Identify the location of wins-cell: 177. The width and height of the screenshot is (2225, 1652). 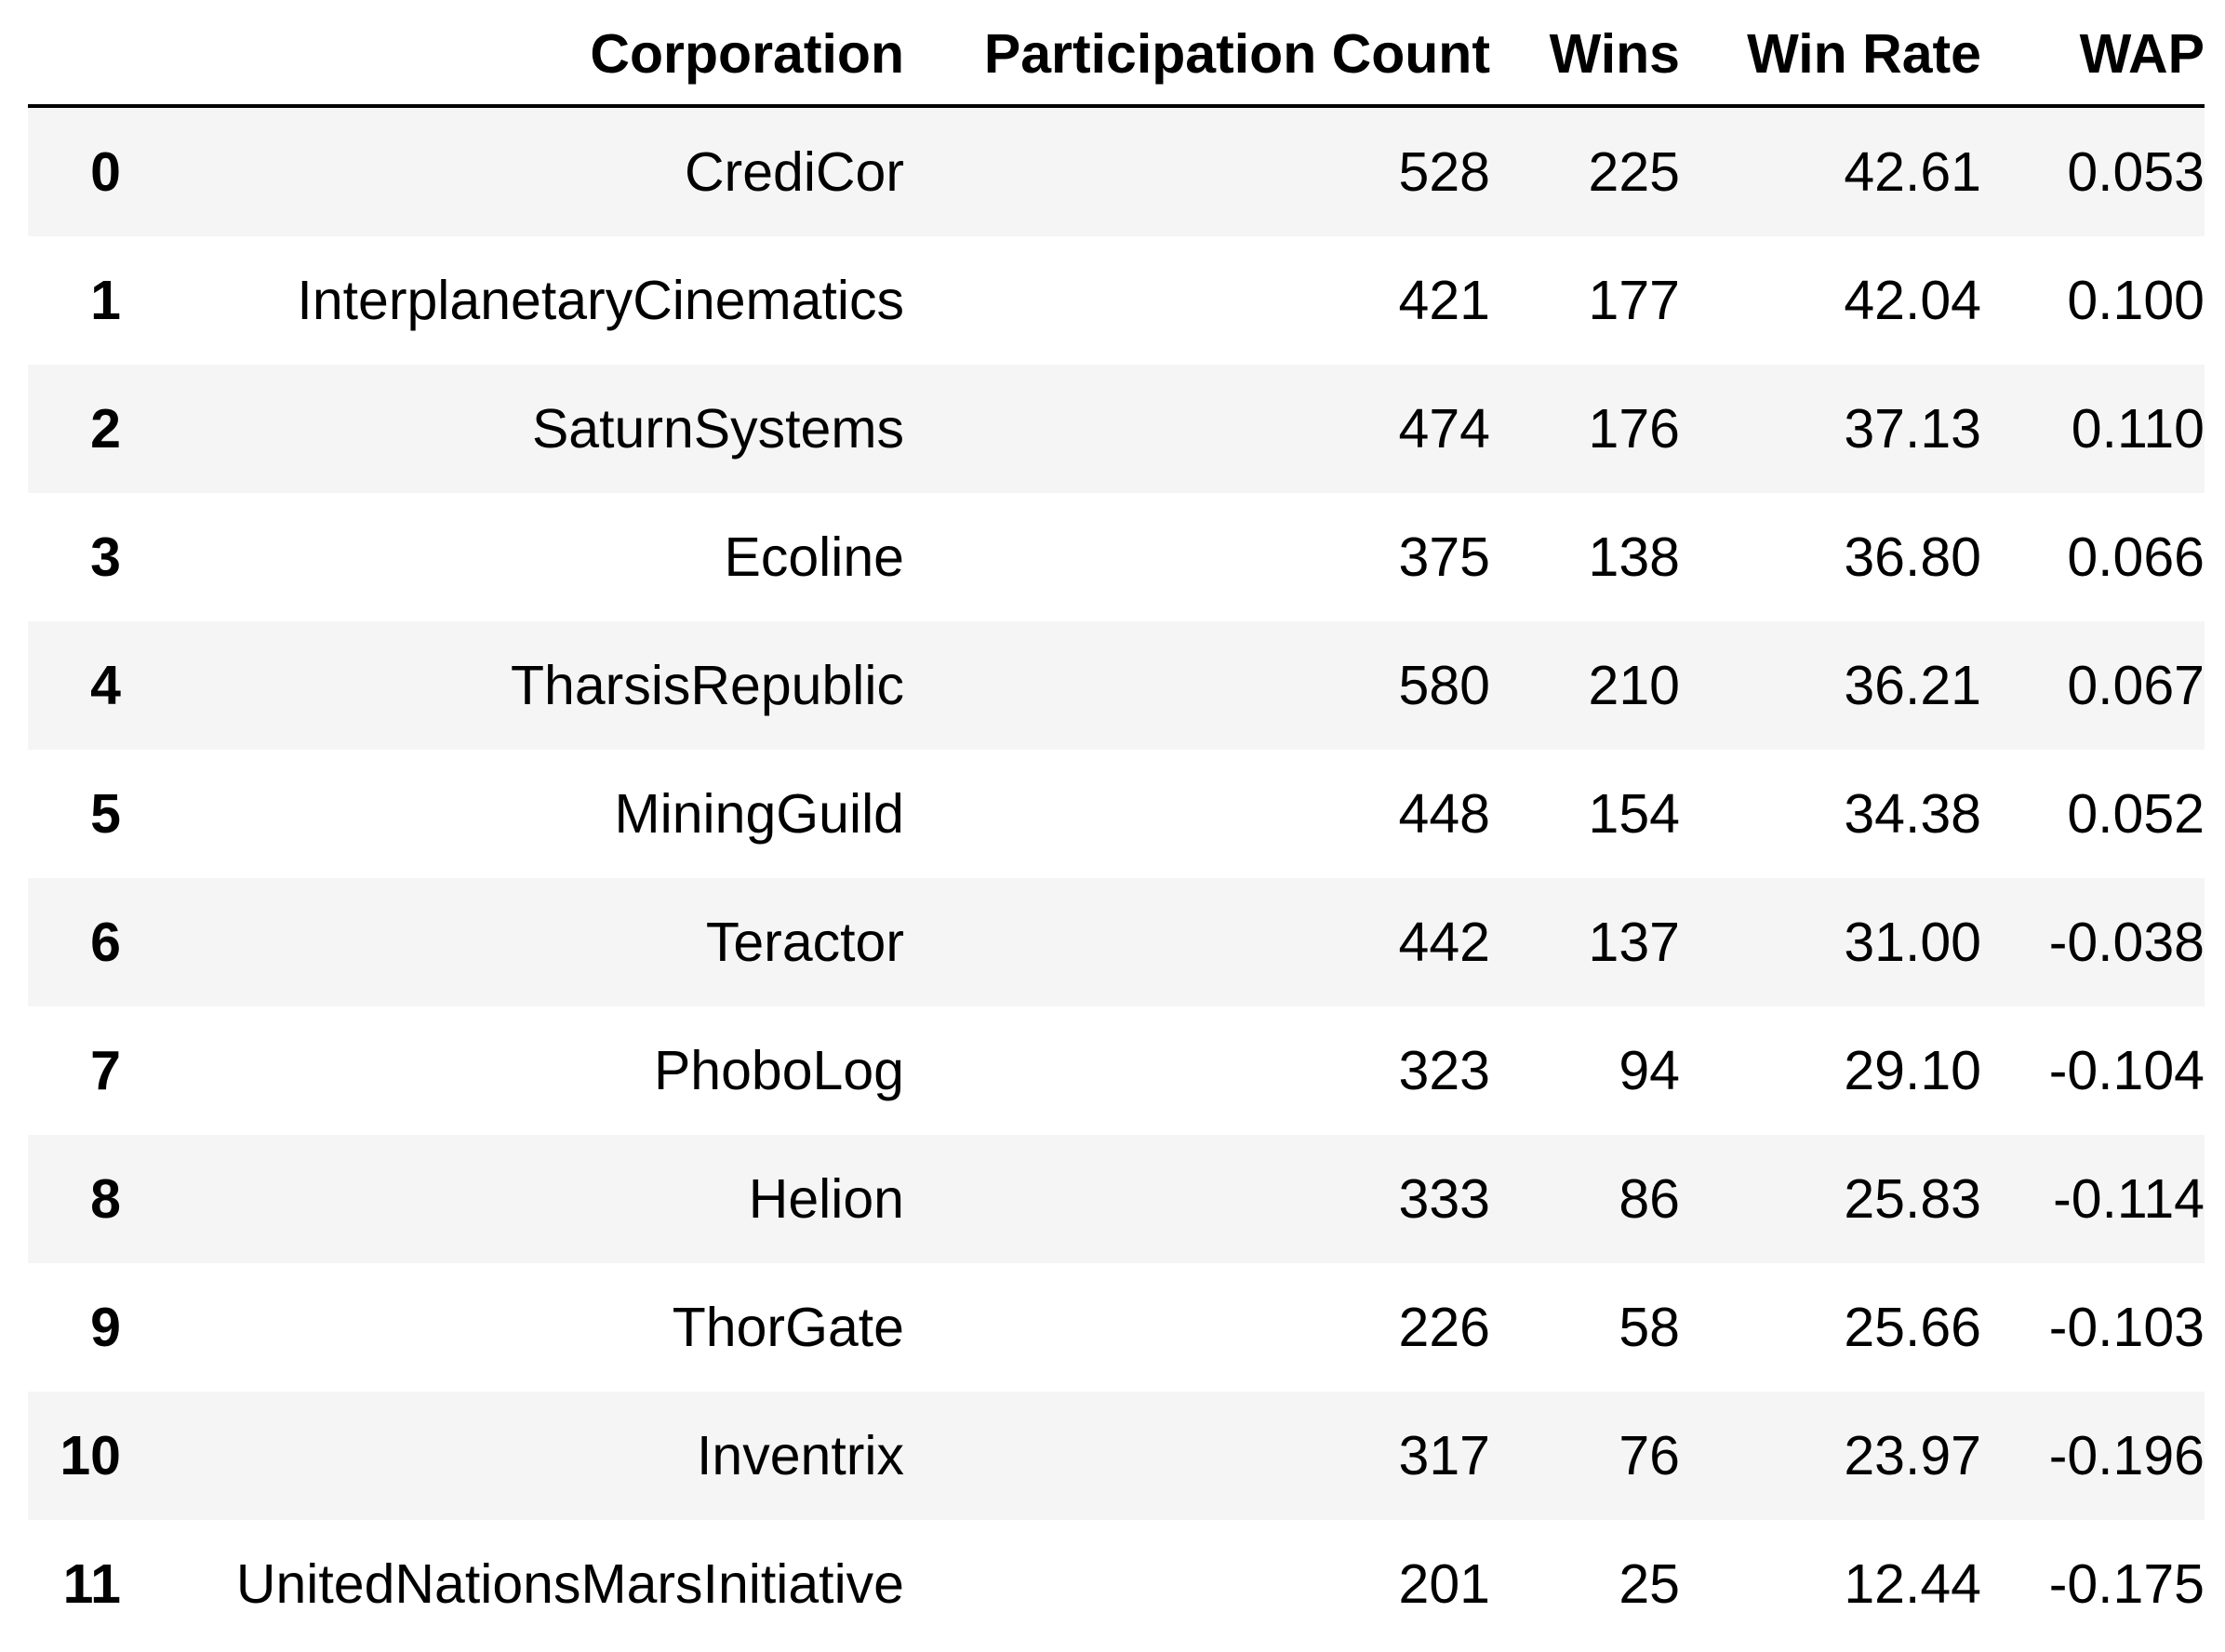
(1634, 300).